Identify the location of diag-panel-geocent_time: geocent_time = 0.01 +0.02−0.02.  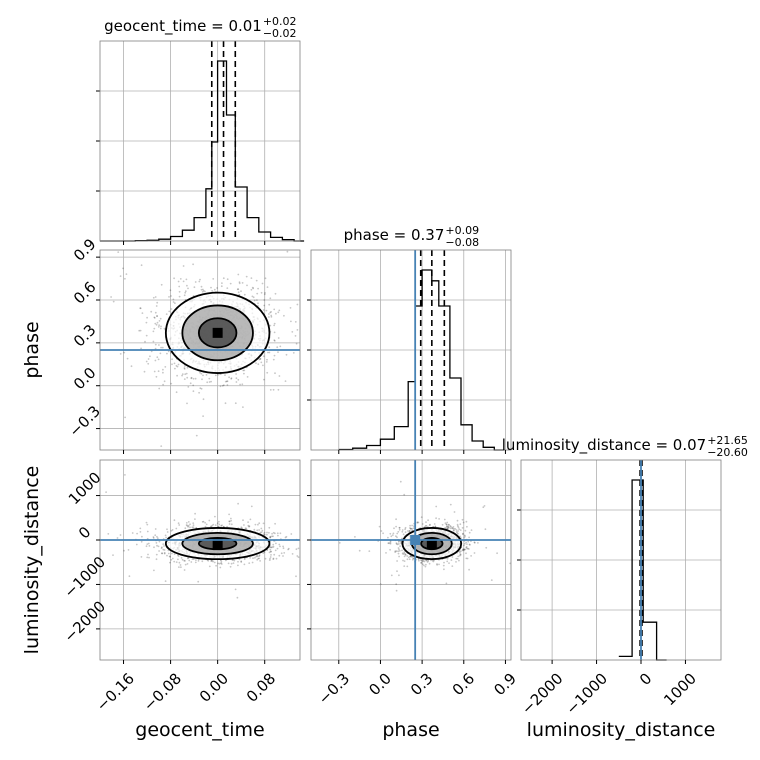
(200, 130).